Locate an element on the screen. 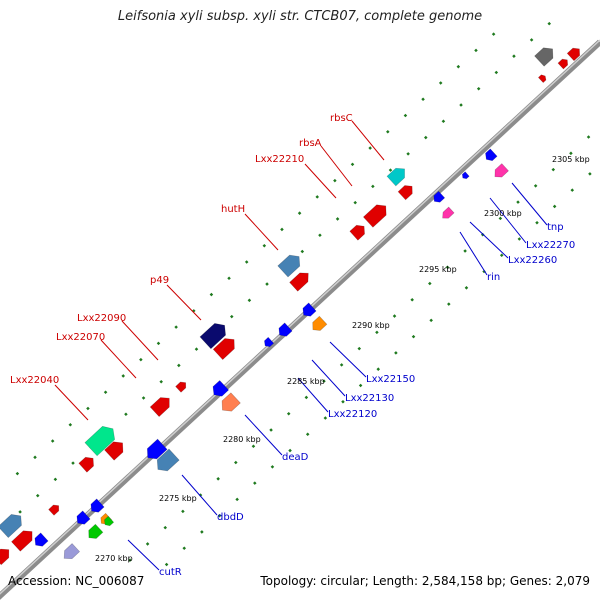  gene-label-hutH: hutH is located at coordinates (233, 209).